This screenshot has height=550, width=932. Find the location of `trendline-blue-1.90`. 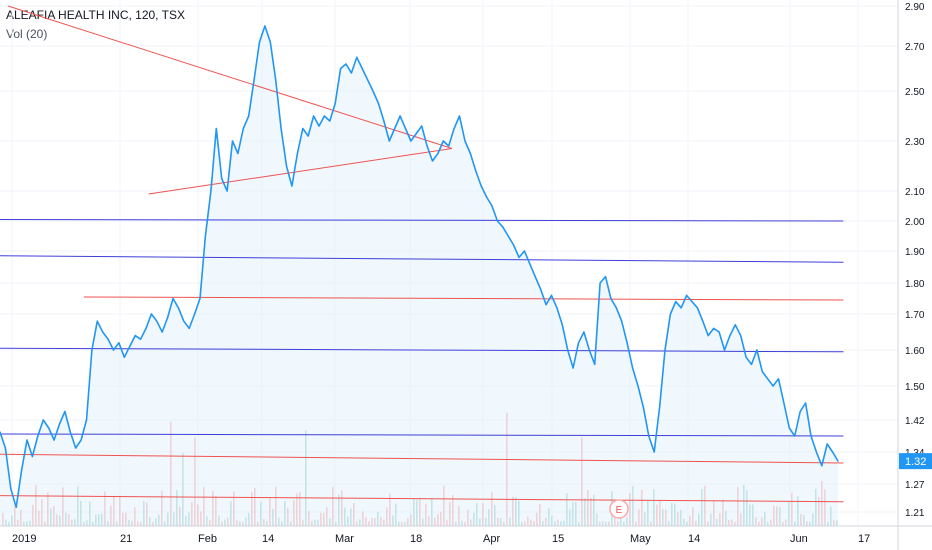

trendline-blue-1.90 is located at coordinates (422, 259).